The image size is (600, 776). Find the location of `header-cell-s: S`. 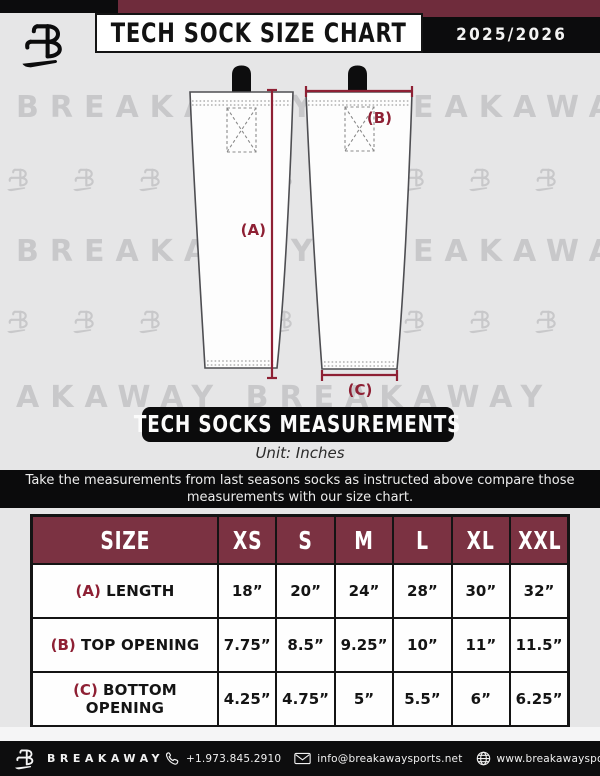

header-cell-s: S is located at coordinates (305, 539).